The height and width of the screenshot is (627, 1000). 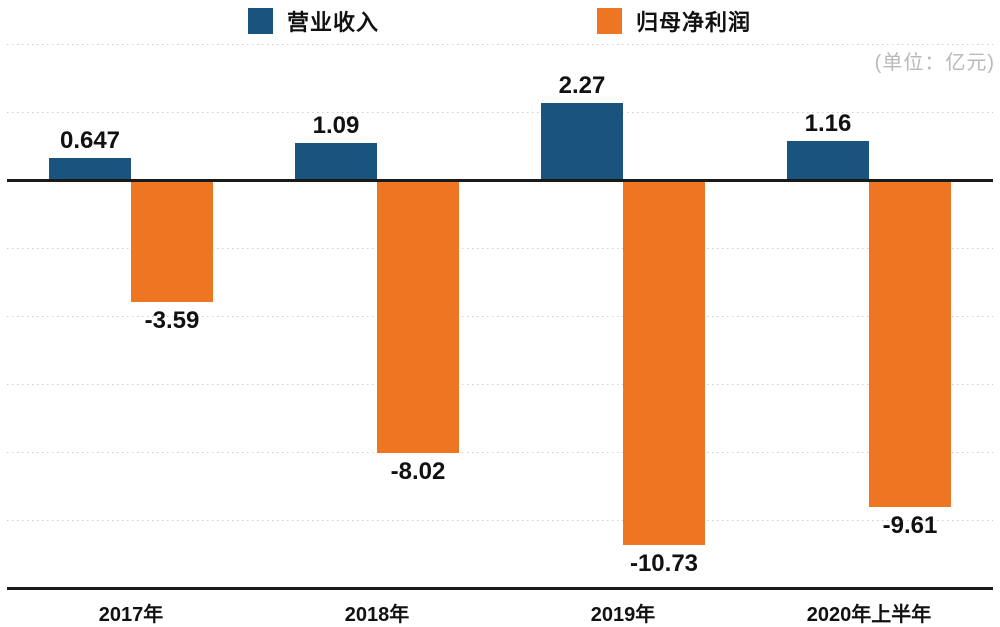 I want to click on value-label-revenue: 0.647, so click(x=90, y=140).